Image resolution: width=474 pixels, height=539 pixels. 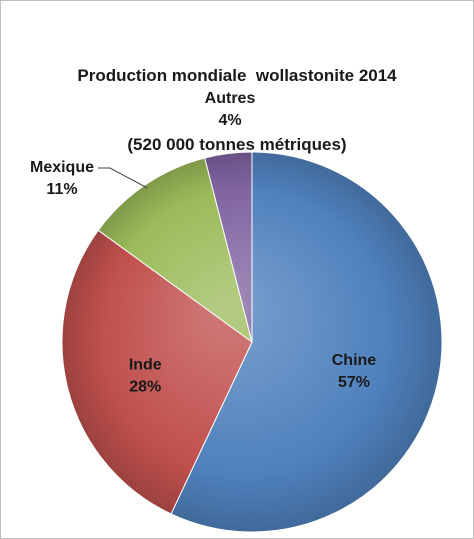 What do you see at coordinates (354, 360) in the screenshot?
I see `slice-name-chine: Chine` at bounding box center [354, 360].